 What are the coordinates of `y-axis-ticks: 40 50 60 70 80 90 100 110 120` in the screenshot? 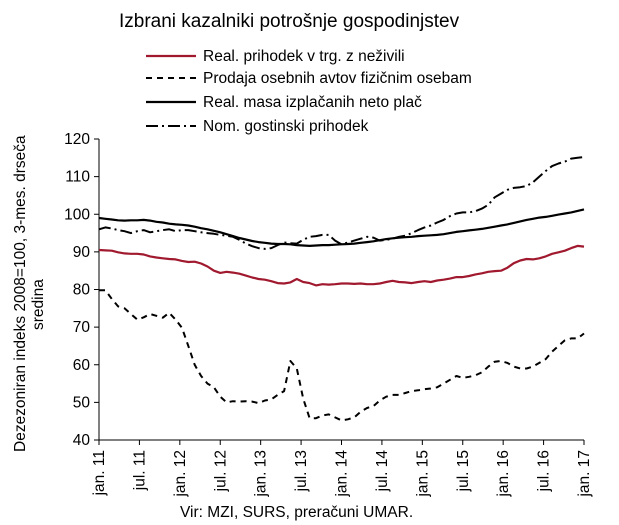 It's located at (81, 290).